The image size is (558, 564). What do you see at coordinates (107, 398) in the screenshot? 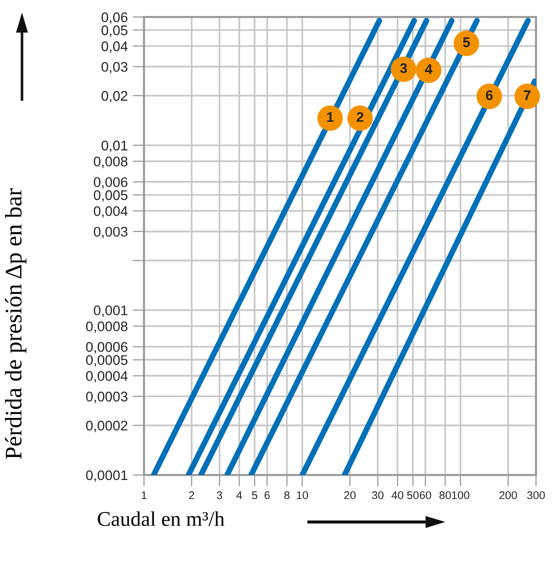
I see `y-tick-label: 0,0003` at bounding box center [107, 398].